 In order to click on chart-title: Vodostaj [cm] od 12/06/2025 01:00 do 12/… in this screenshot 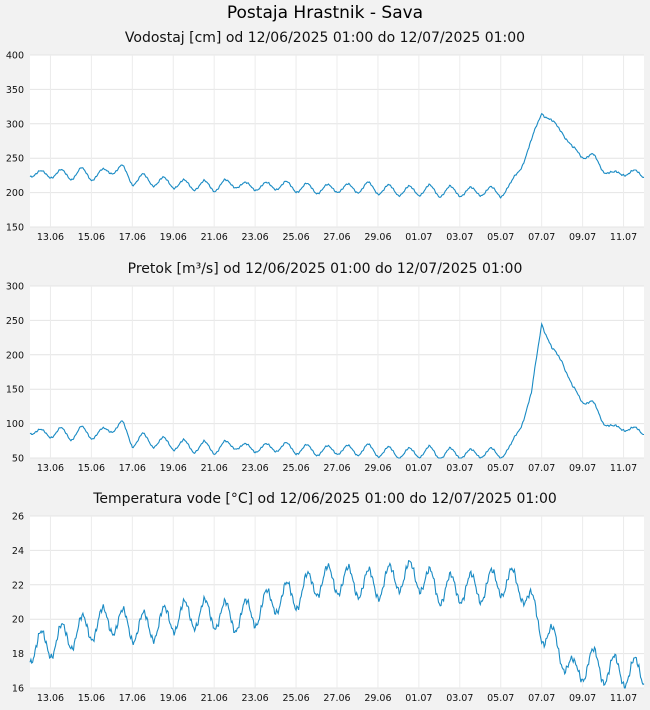, I will do `click(325, 38)`.